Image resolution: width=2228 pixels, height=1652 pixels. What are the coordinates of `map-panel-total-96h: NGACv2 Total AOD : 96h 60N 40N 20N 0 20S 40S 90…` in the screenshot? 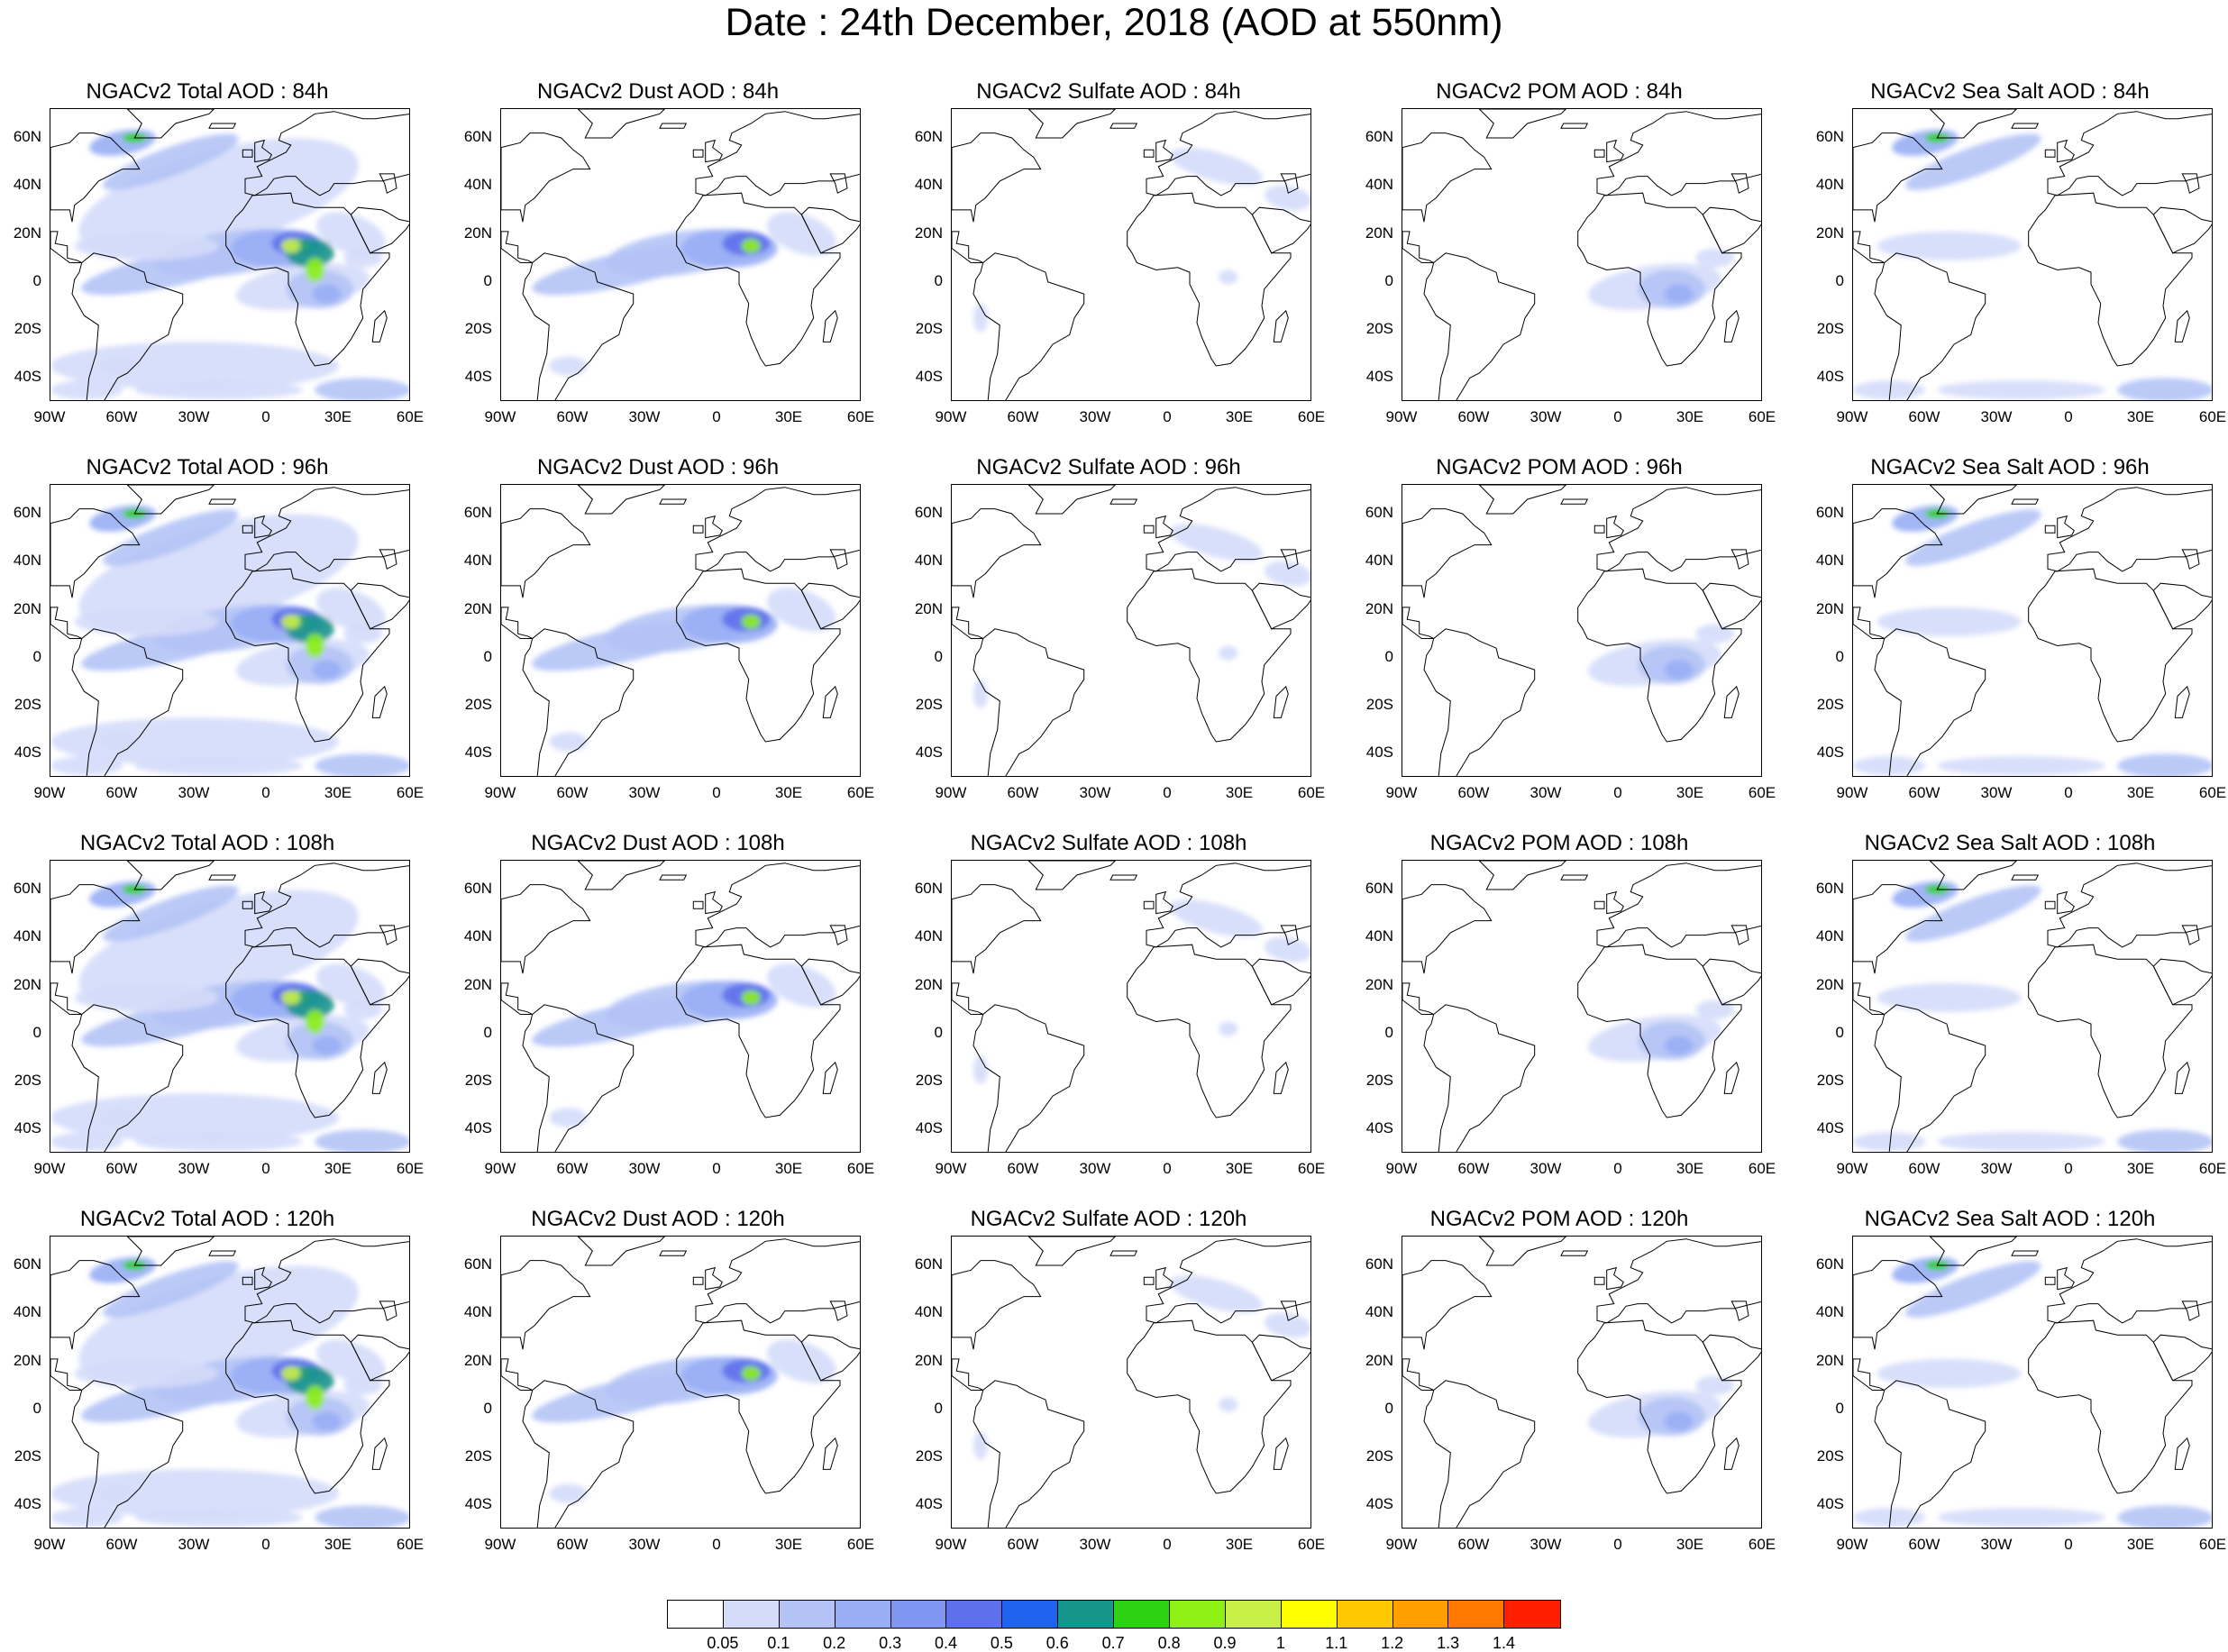 It's located at (216, 639).